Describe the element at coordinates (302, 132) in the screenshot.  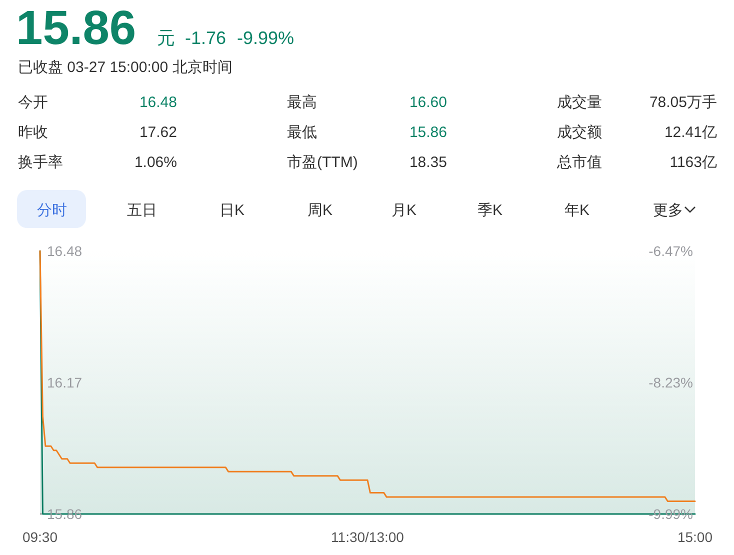
I see `text: 最低` at that location.